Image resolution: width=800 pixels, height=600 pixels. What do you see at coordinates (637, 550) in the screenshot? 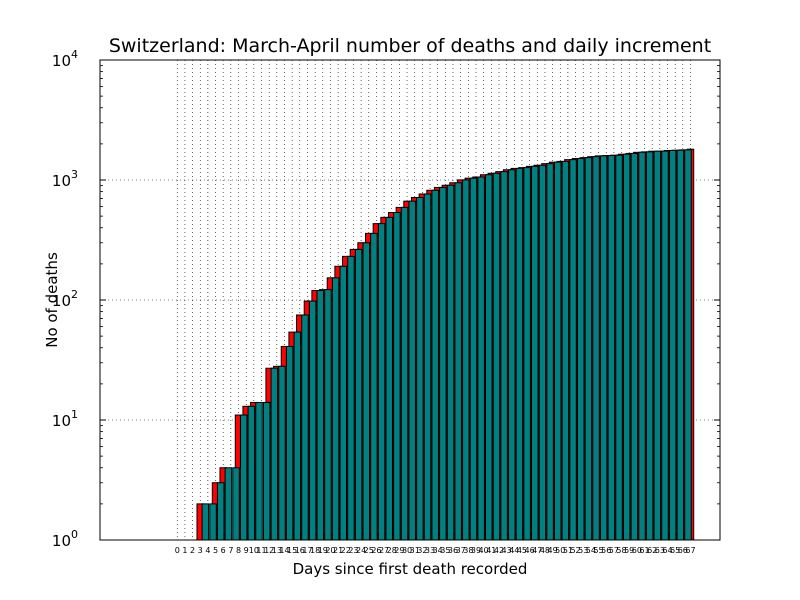
I see `x-tick-label: 60` at bounding box center [637, 550].